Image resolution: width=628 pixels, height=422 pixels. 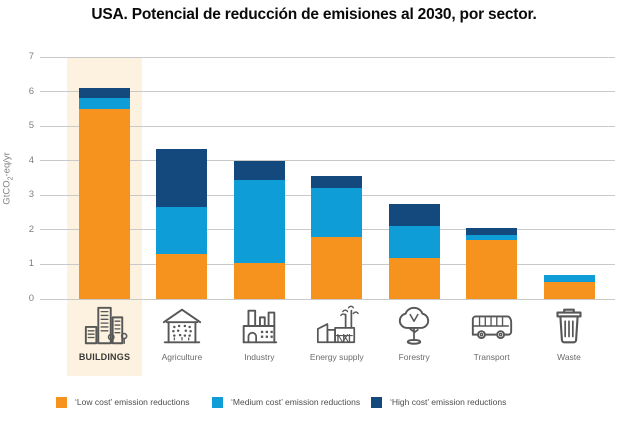 What do you see at coordinates (414, 326) in the screenshot?
I see `forestry-icon` at bounding box center [414, 326].